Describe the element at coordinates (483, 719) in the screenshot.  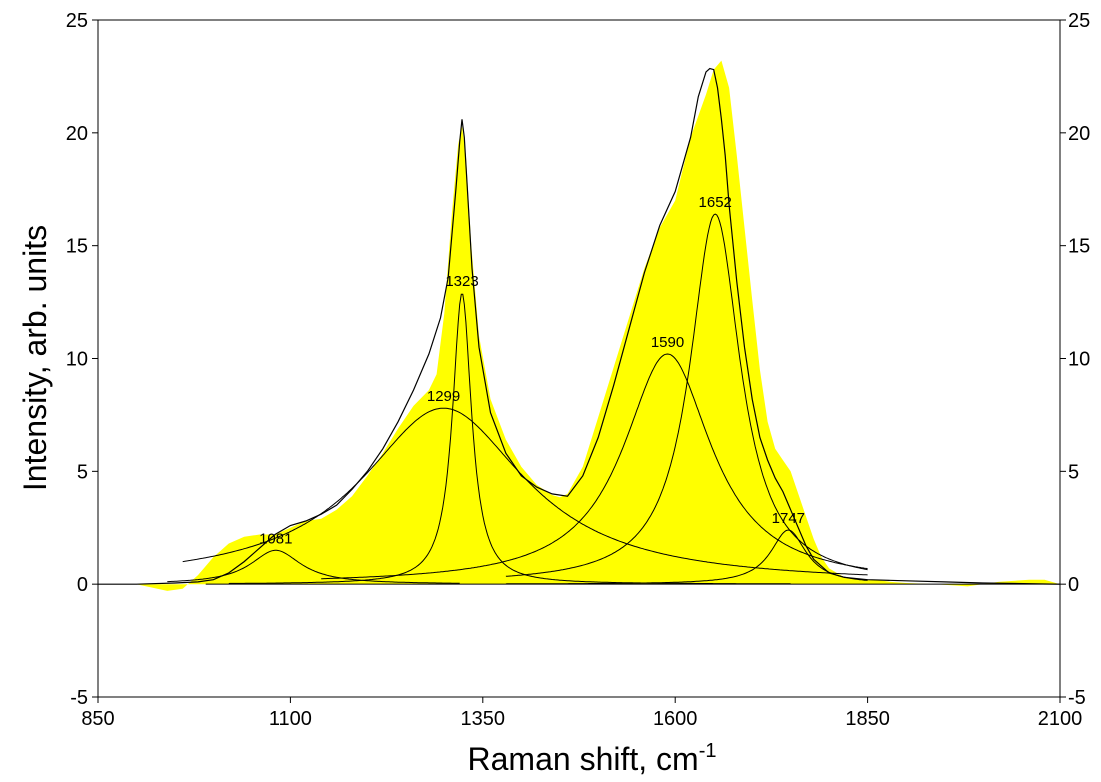
I see `x-tick-label: 1350` at that location.